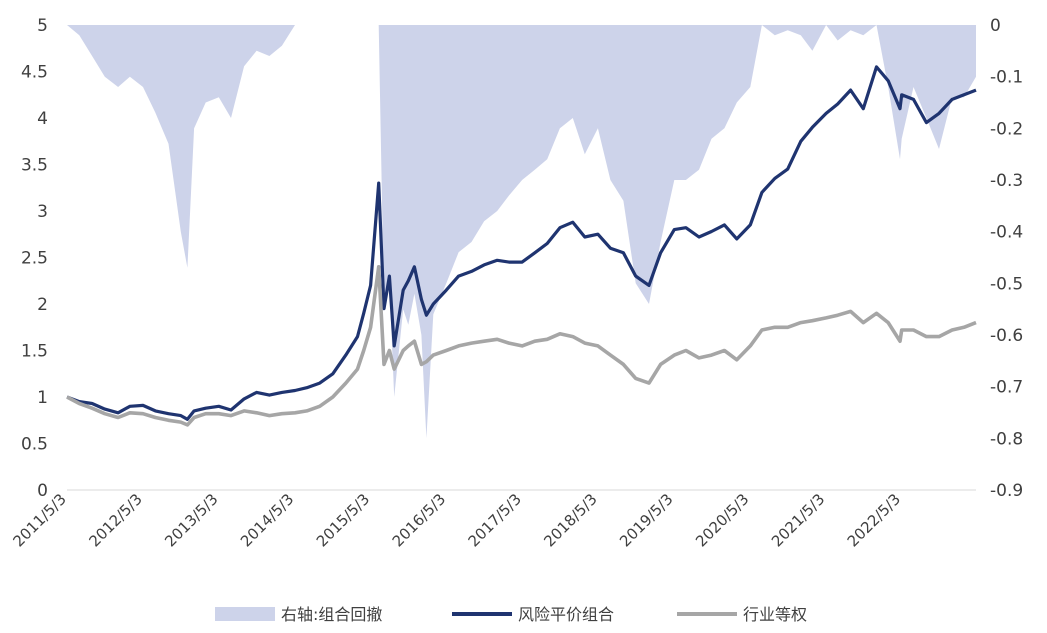 The image size is (1047, 633). What do you see at coordinates (42, 398) in the screenshot?
I see `left-tick-label: 1` at bounding box center [42, 398].